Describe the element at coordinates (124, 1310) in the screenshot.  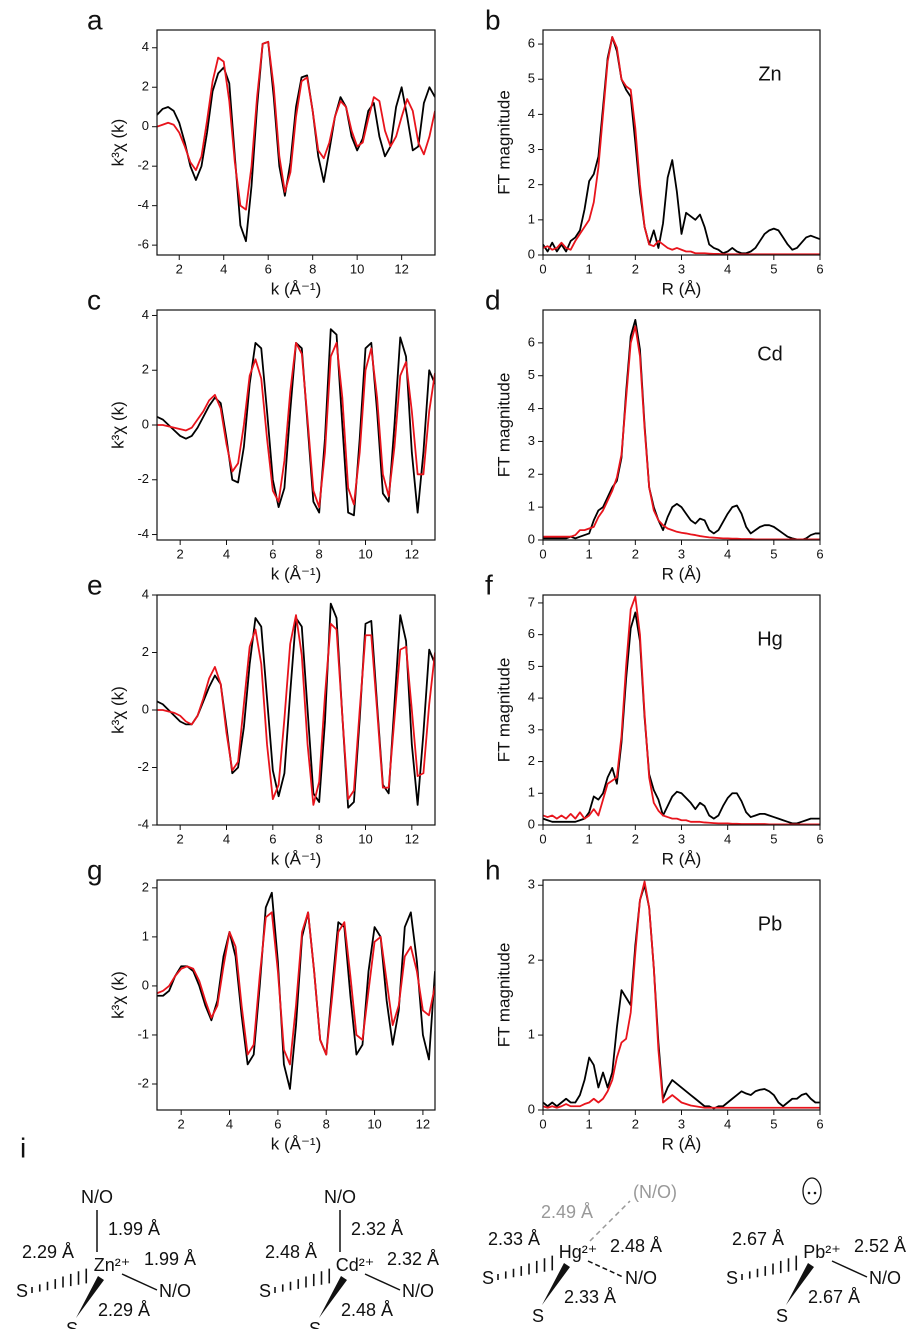
I see `structure-bottom-bond: 2.29 Å` at that location.